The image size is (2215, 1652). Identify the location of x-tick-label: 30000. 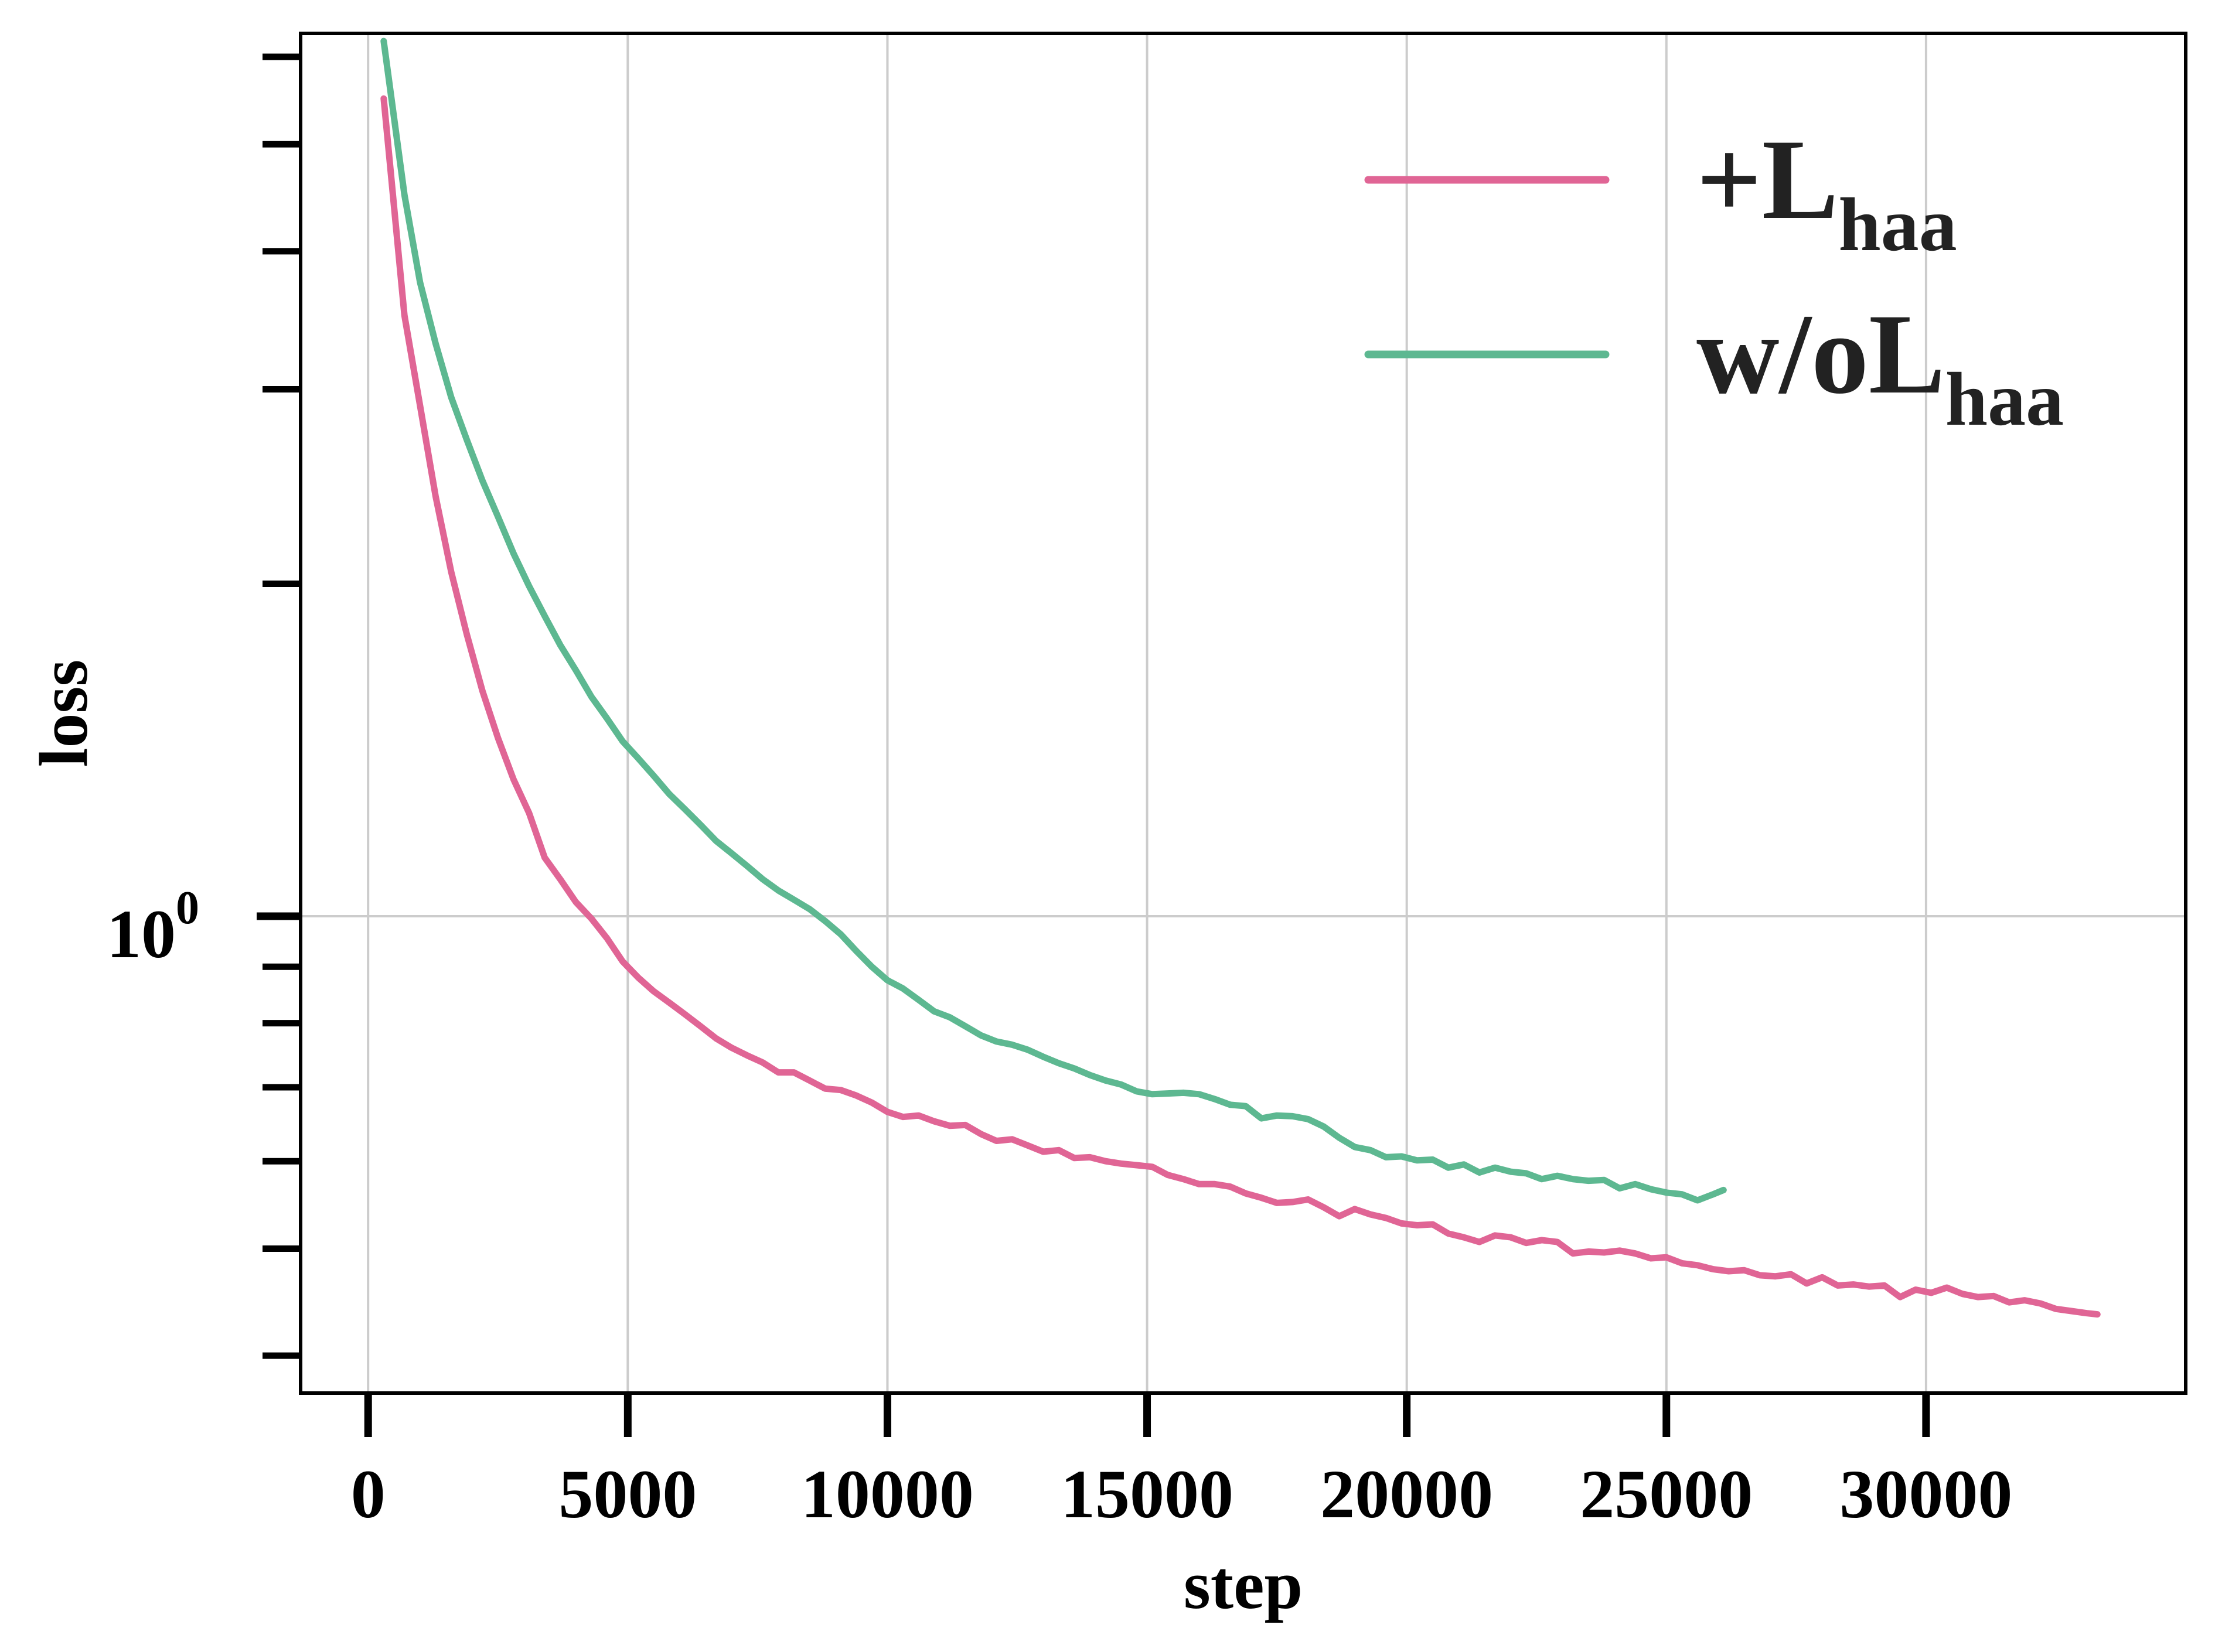
(1925, 1494).